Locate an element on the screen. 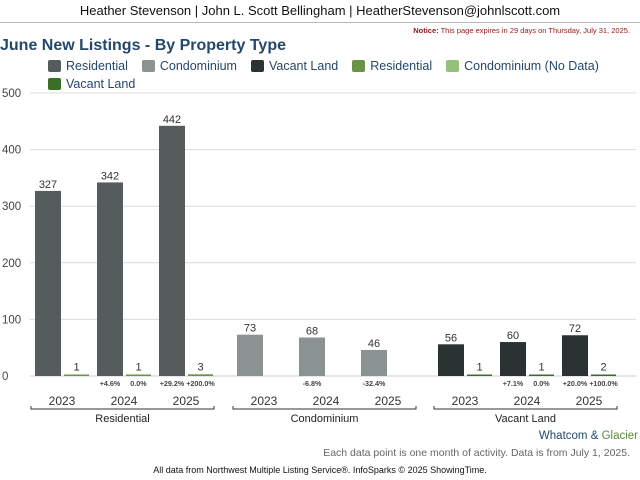 This screenshot has width=640, height=480. y-tick-label: 100 is located at coordinates (11, 320).